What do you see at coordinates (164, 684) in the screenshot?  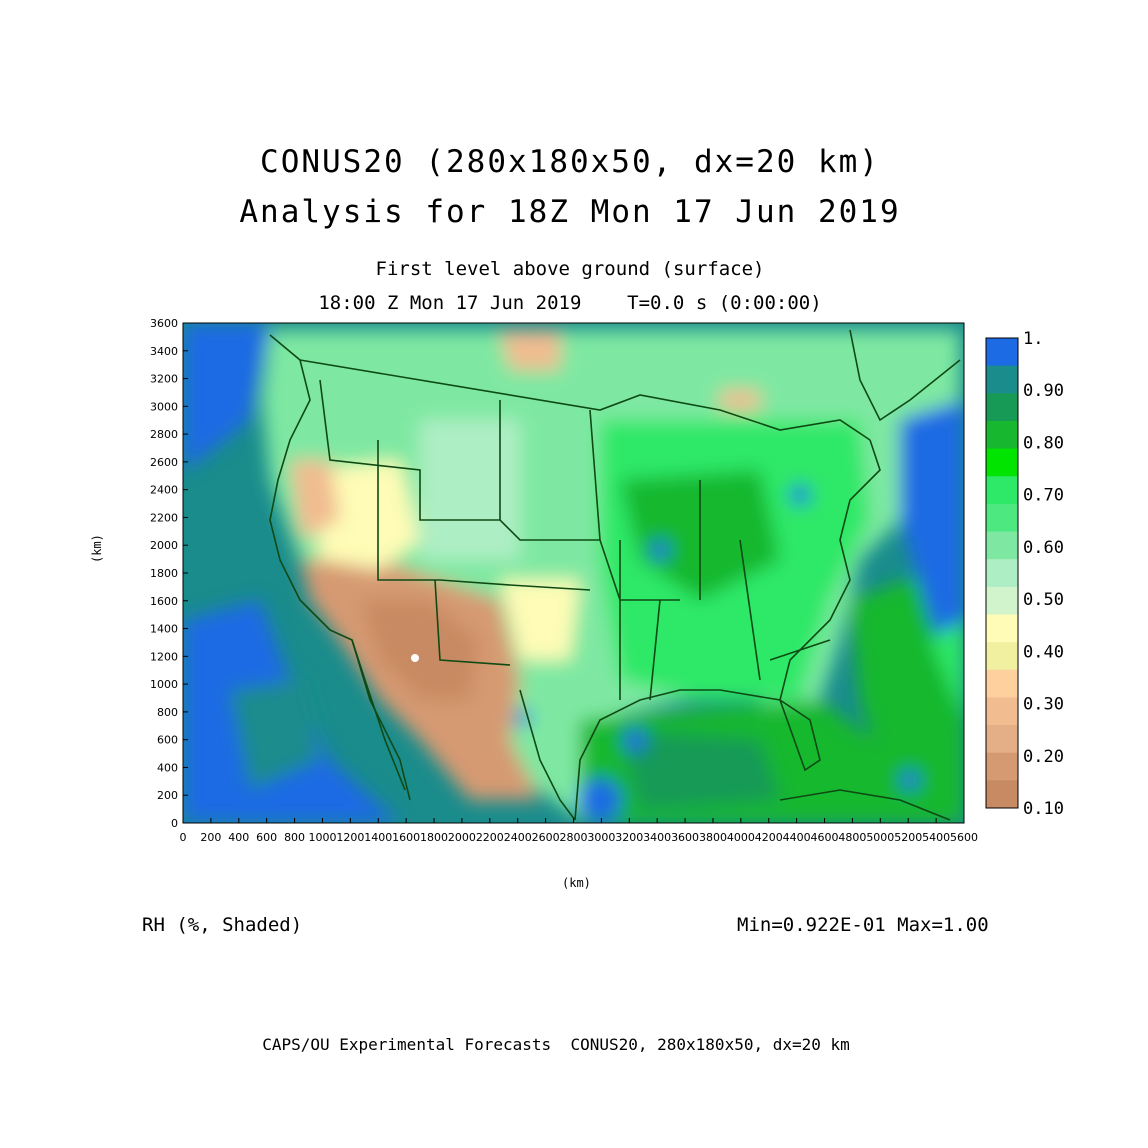 I see `y-tick-label: 1000` at bounding box center [164, 684].